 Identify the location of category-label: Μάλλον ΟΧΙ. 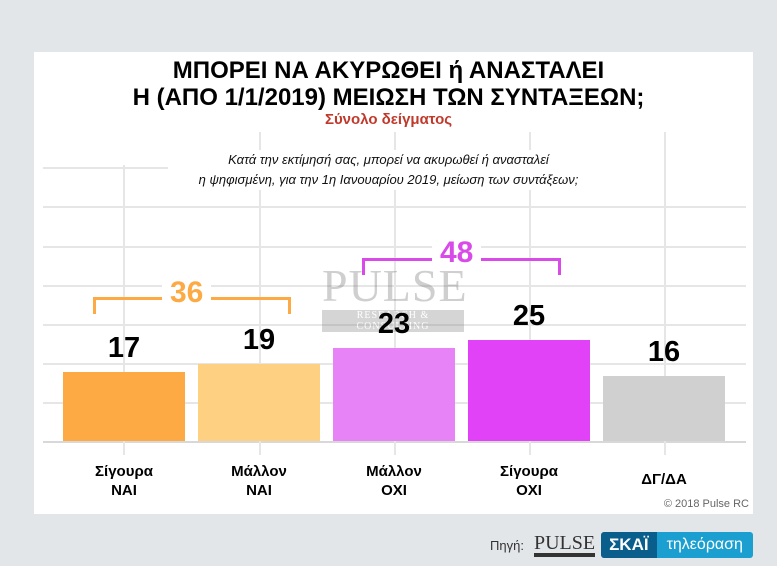
(394, 481).